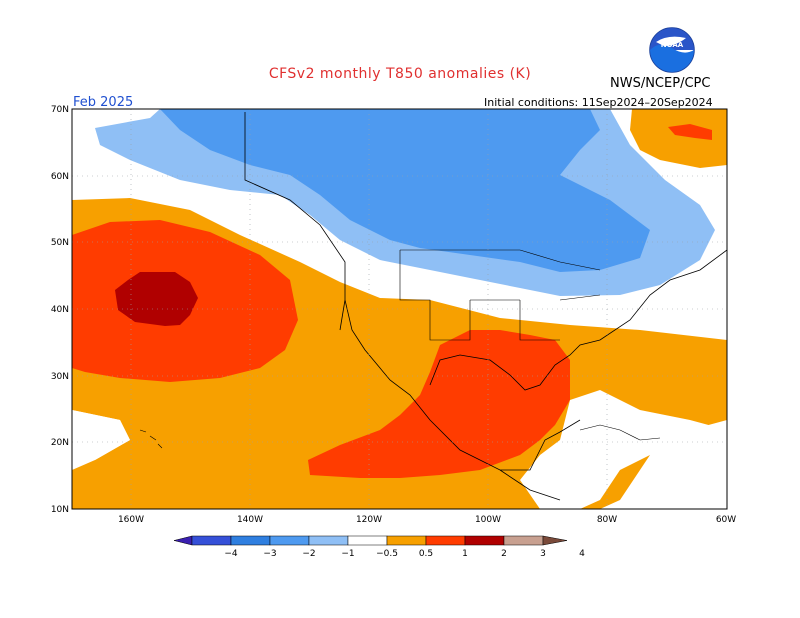 The width and height of the screenshot is (800, 618). I want to click on colorbar-label: −0.5, so click(387, 554).